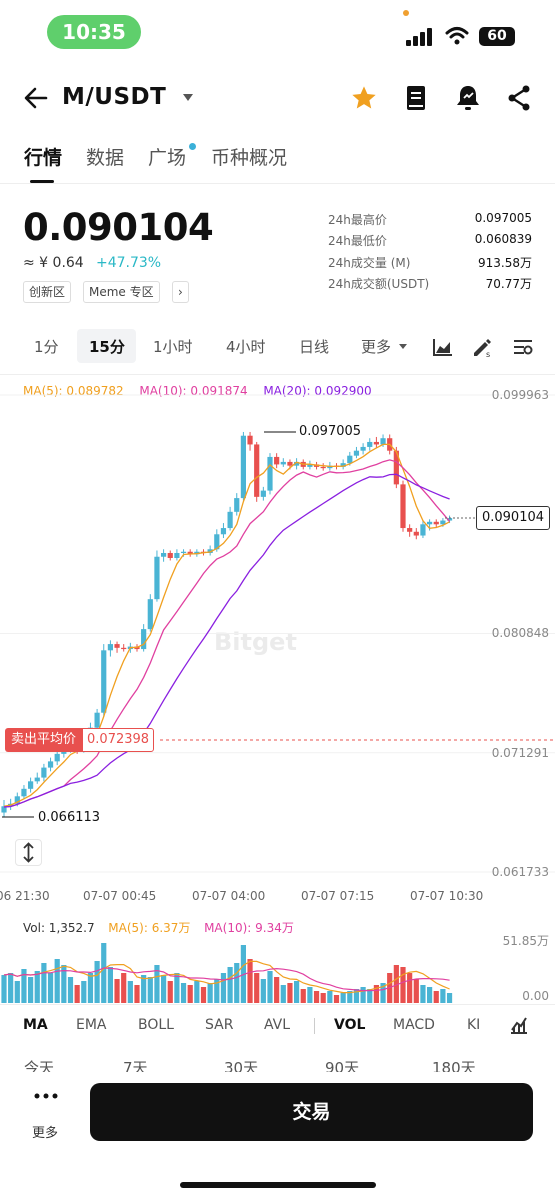 The height and width of the screenshot is (1200, 555). What do you see at coordinates (482, 347) in the screenshot?
I see `draw-tool-icon: s` at bounding box center [482, 347].